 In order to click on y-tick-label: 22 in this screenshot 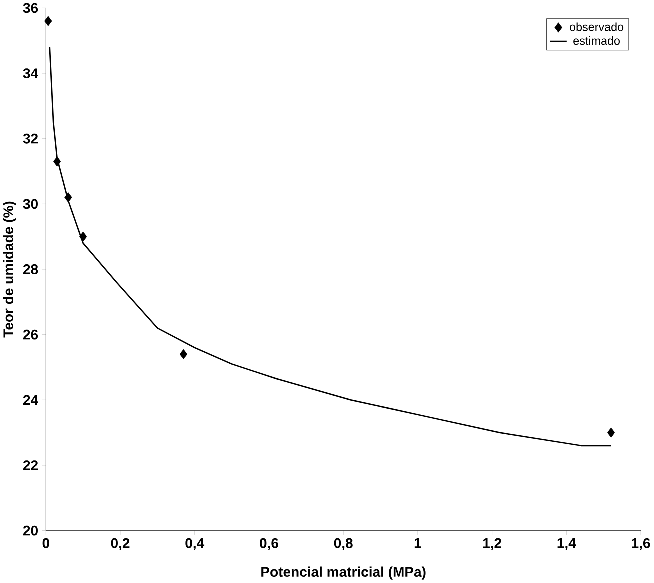, I will do `click(30, 465)`.